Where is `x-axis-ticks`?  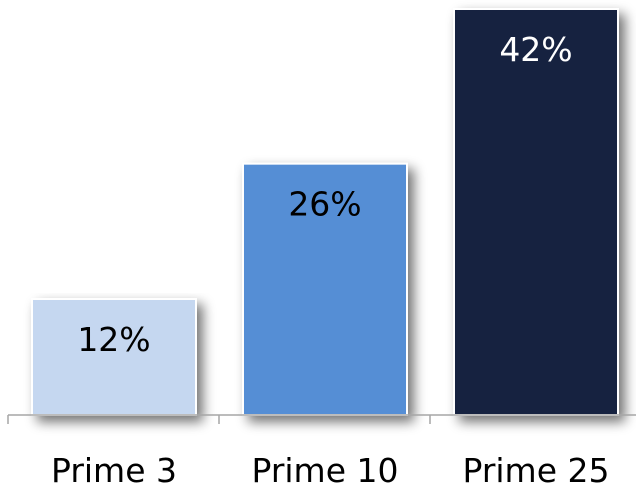 x-axis-ticks is located at coordinates (219, 419).